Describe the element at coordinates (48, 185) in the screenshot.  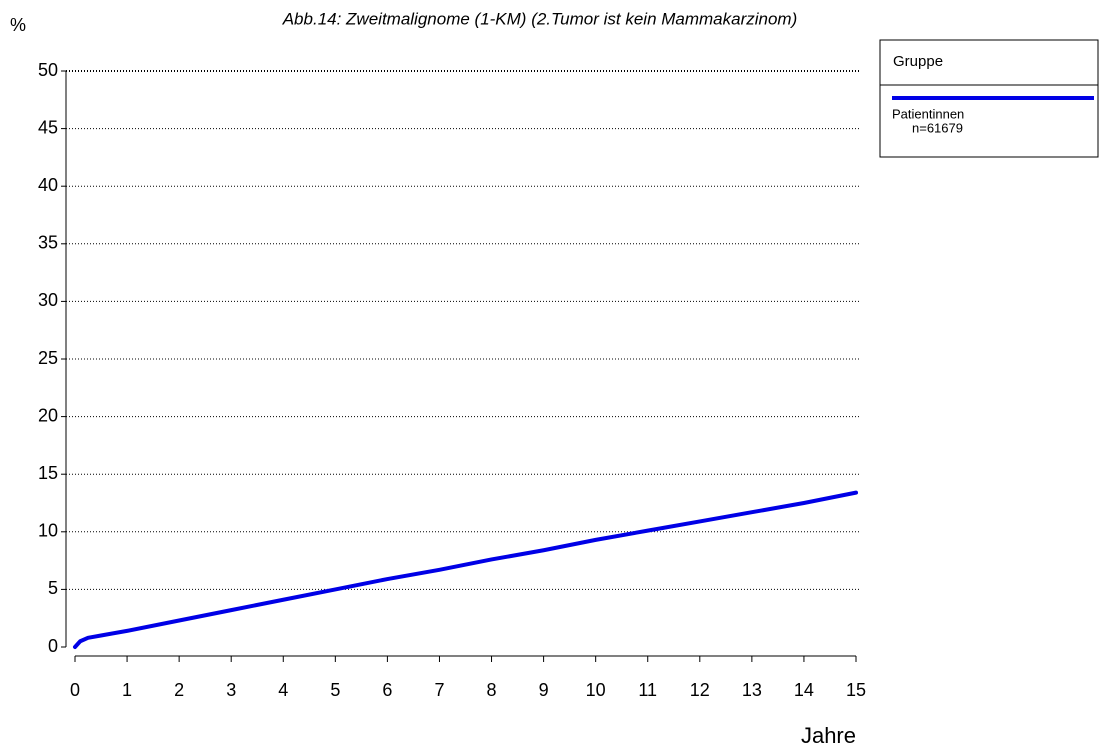
I see `y-tick-label: 40` at that location.